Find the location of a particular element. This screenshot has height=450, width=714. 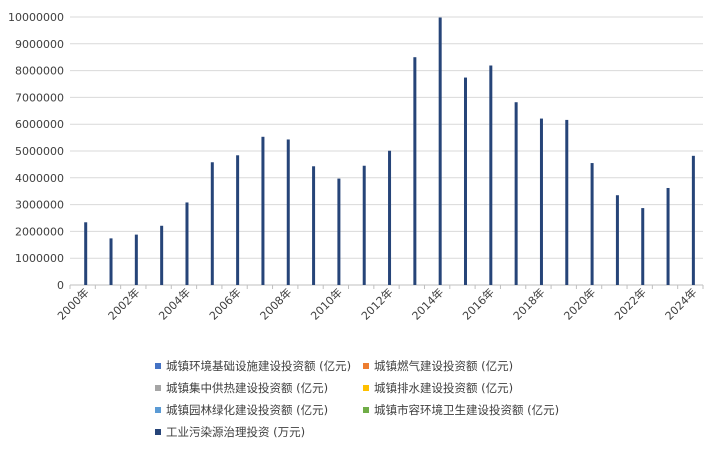

x-tick-label: 2018年 is located at coordinates (528, 303).